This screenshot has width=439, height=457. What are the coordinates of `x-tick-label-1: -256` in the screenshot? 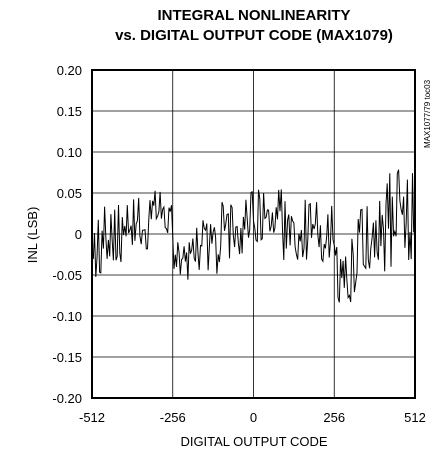 It's located at (173, 417).